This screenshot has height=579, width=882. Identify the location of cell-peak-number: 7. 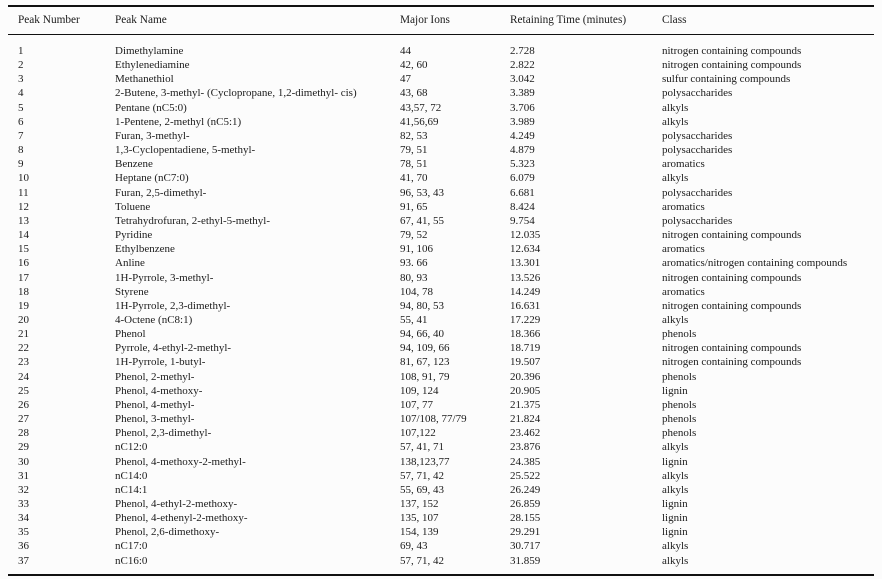
(21, 135).